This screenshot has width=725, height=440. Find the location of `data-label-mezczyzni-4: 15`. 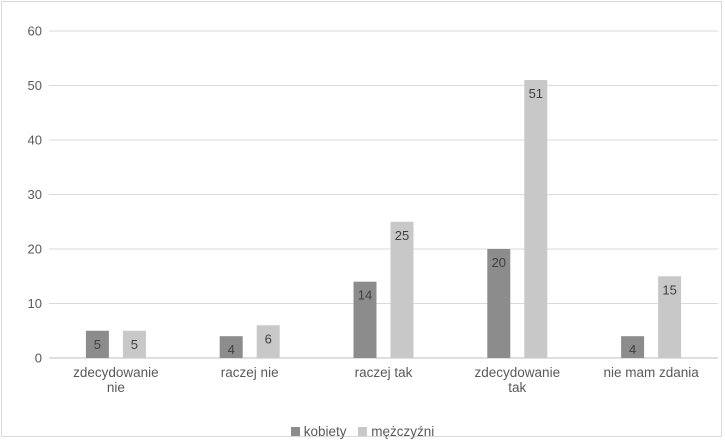

data-label-mezczyzni-4: 15 is located at coordinates (669, 289).